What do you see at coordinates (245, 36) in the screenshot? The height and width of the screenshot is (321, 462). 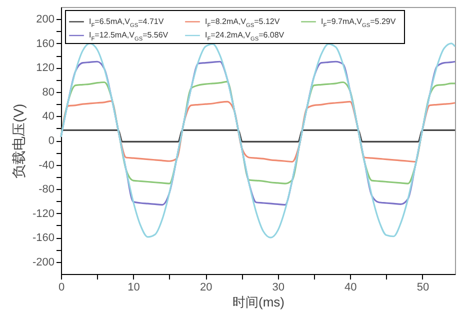 I see `legend-label: I$_{F}$=24.2mA,V$_{GS}$=6.08V` at bounding box center [245, 36].